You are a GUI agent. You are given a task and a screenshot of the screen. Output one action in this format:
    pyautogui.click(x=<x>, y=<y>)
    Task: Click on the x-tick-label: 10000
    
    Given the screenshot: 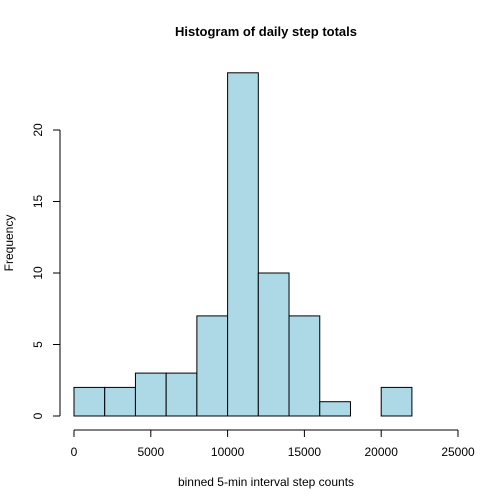 What is the action you would take?
    pyautogui.click(x=228, y=452)
    